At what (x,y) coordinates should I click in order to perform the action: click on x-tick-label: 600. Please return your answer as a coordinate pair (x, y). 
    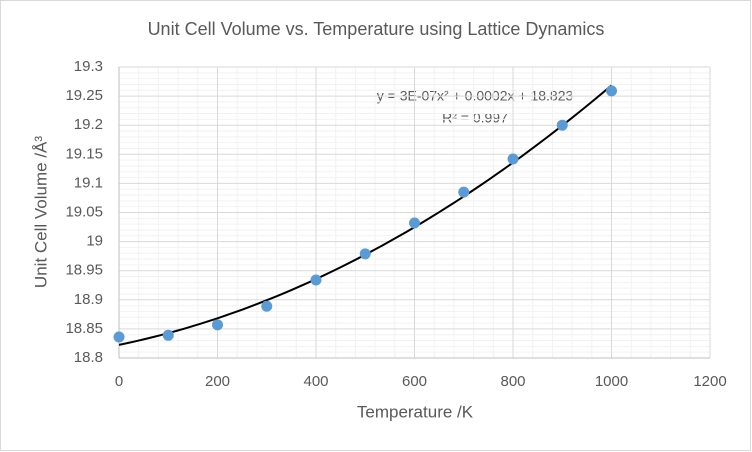
    Looking at the image, I should click on (414, 381).